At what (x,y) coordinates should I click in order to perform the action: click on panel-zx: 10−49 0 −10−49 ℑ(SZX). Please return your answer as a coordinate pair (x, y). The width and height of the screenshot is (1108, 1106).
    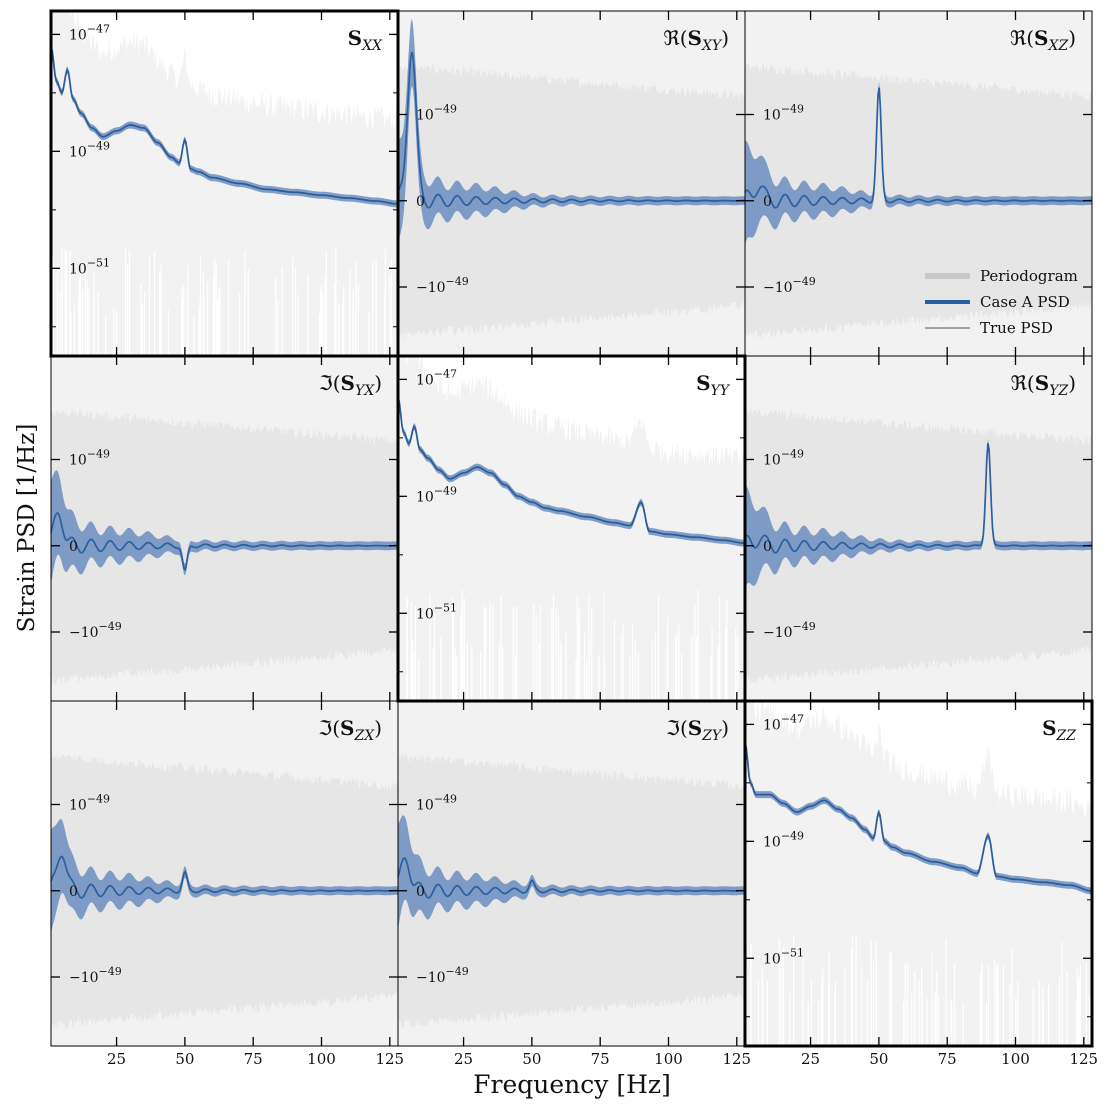
    Looking at the image, I should click on (224, 873).